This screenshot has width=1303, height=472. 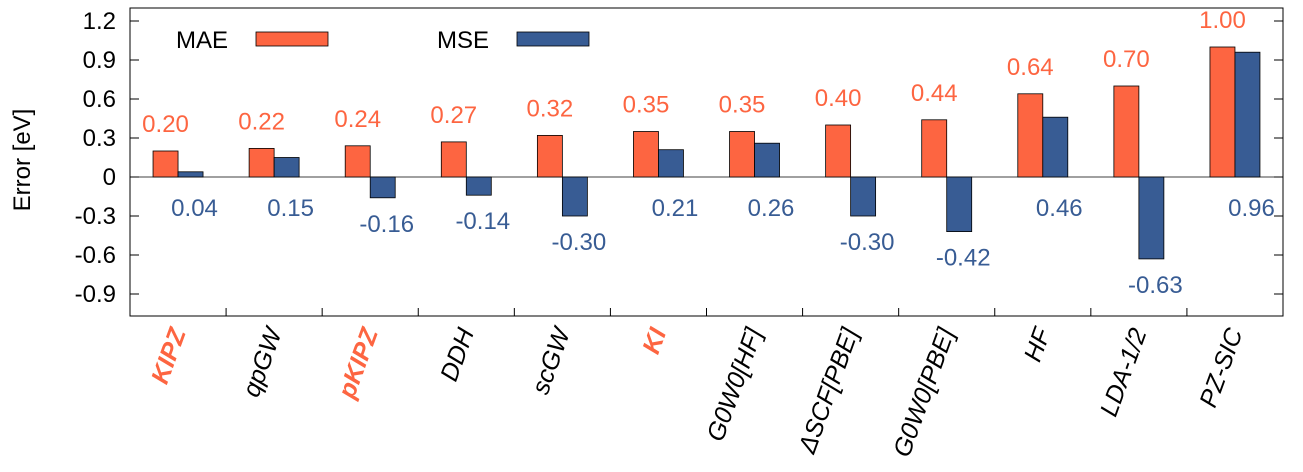 What do you see at coordinates (95, 294) in the screenshot?
I see `y-tick-label: -0.9` at bounding box center [95, 294].